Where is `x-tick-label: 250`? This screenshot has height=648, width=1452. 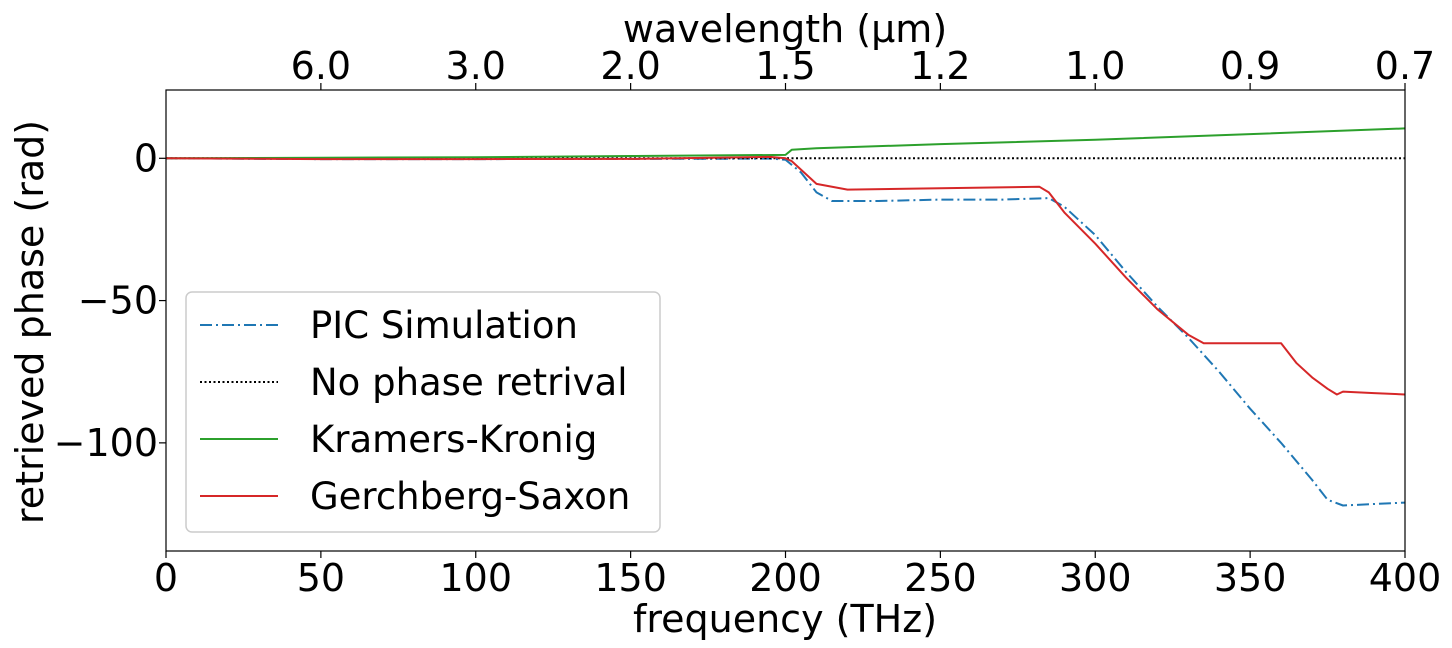
x-tick-label: 250 is located at coordinates (940, 578).